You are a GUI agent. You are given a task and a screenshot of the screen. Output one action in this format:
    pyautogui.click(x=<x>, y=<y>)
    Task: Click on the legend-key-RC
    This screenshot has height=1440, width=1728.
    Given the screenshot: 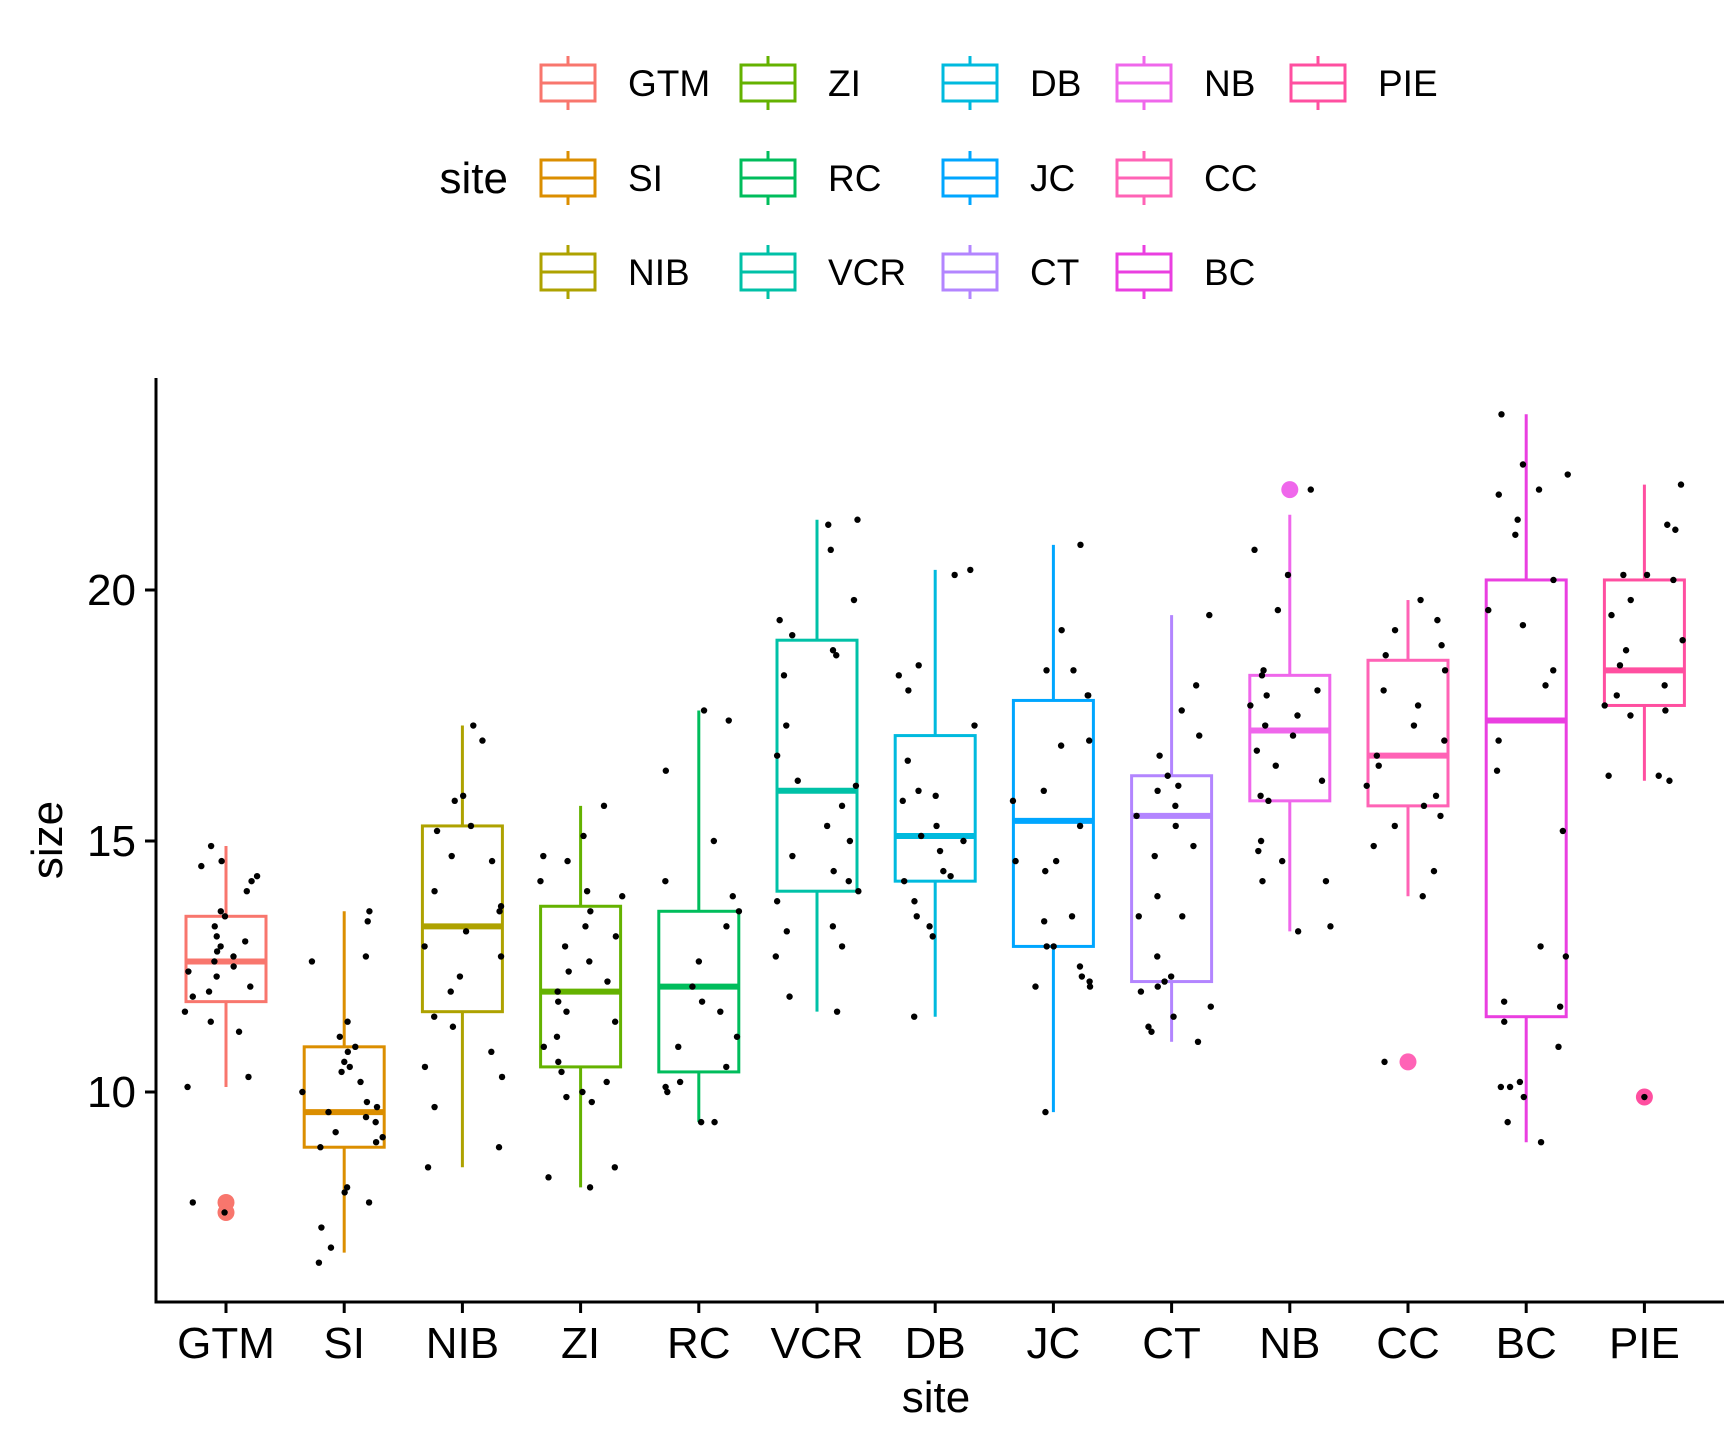 What is the action you would take?
    pyautogui.click(x=768, y=178)
    